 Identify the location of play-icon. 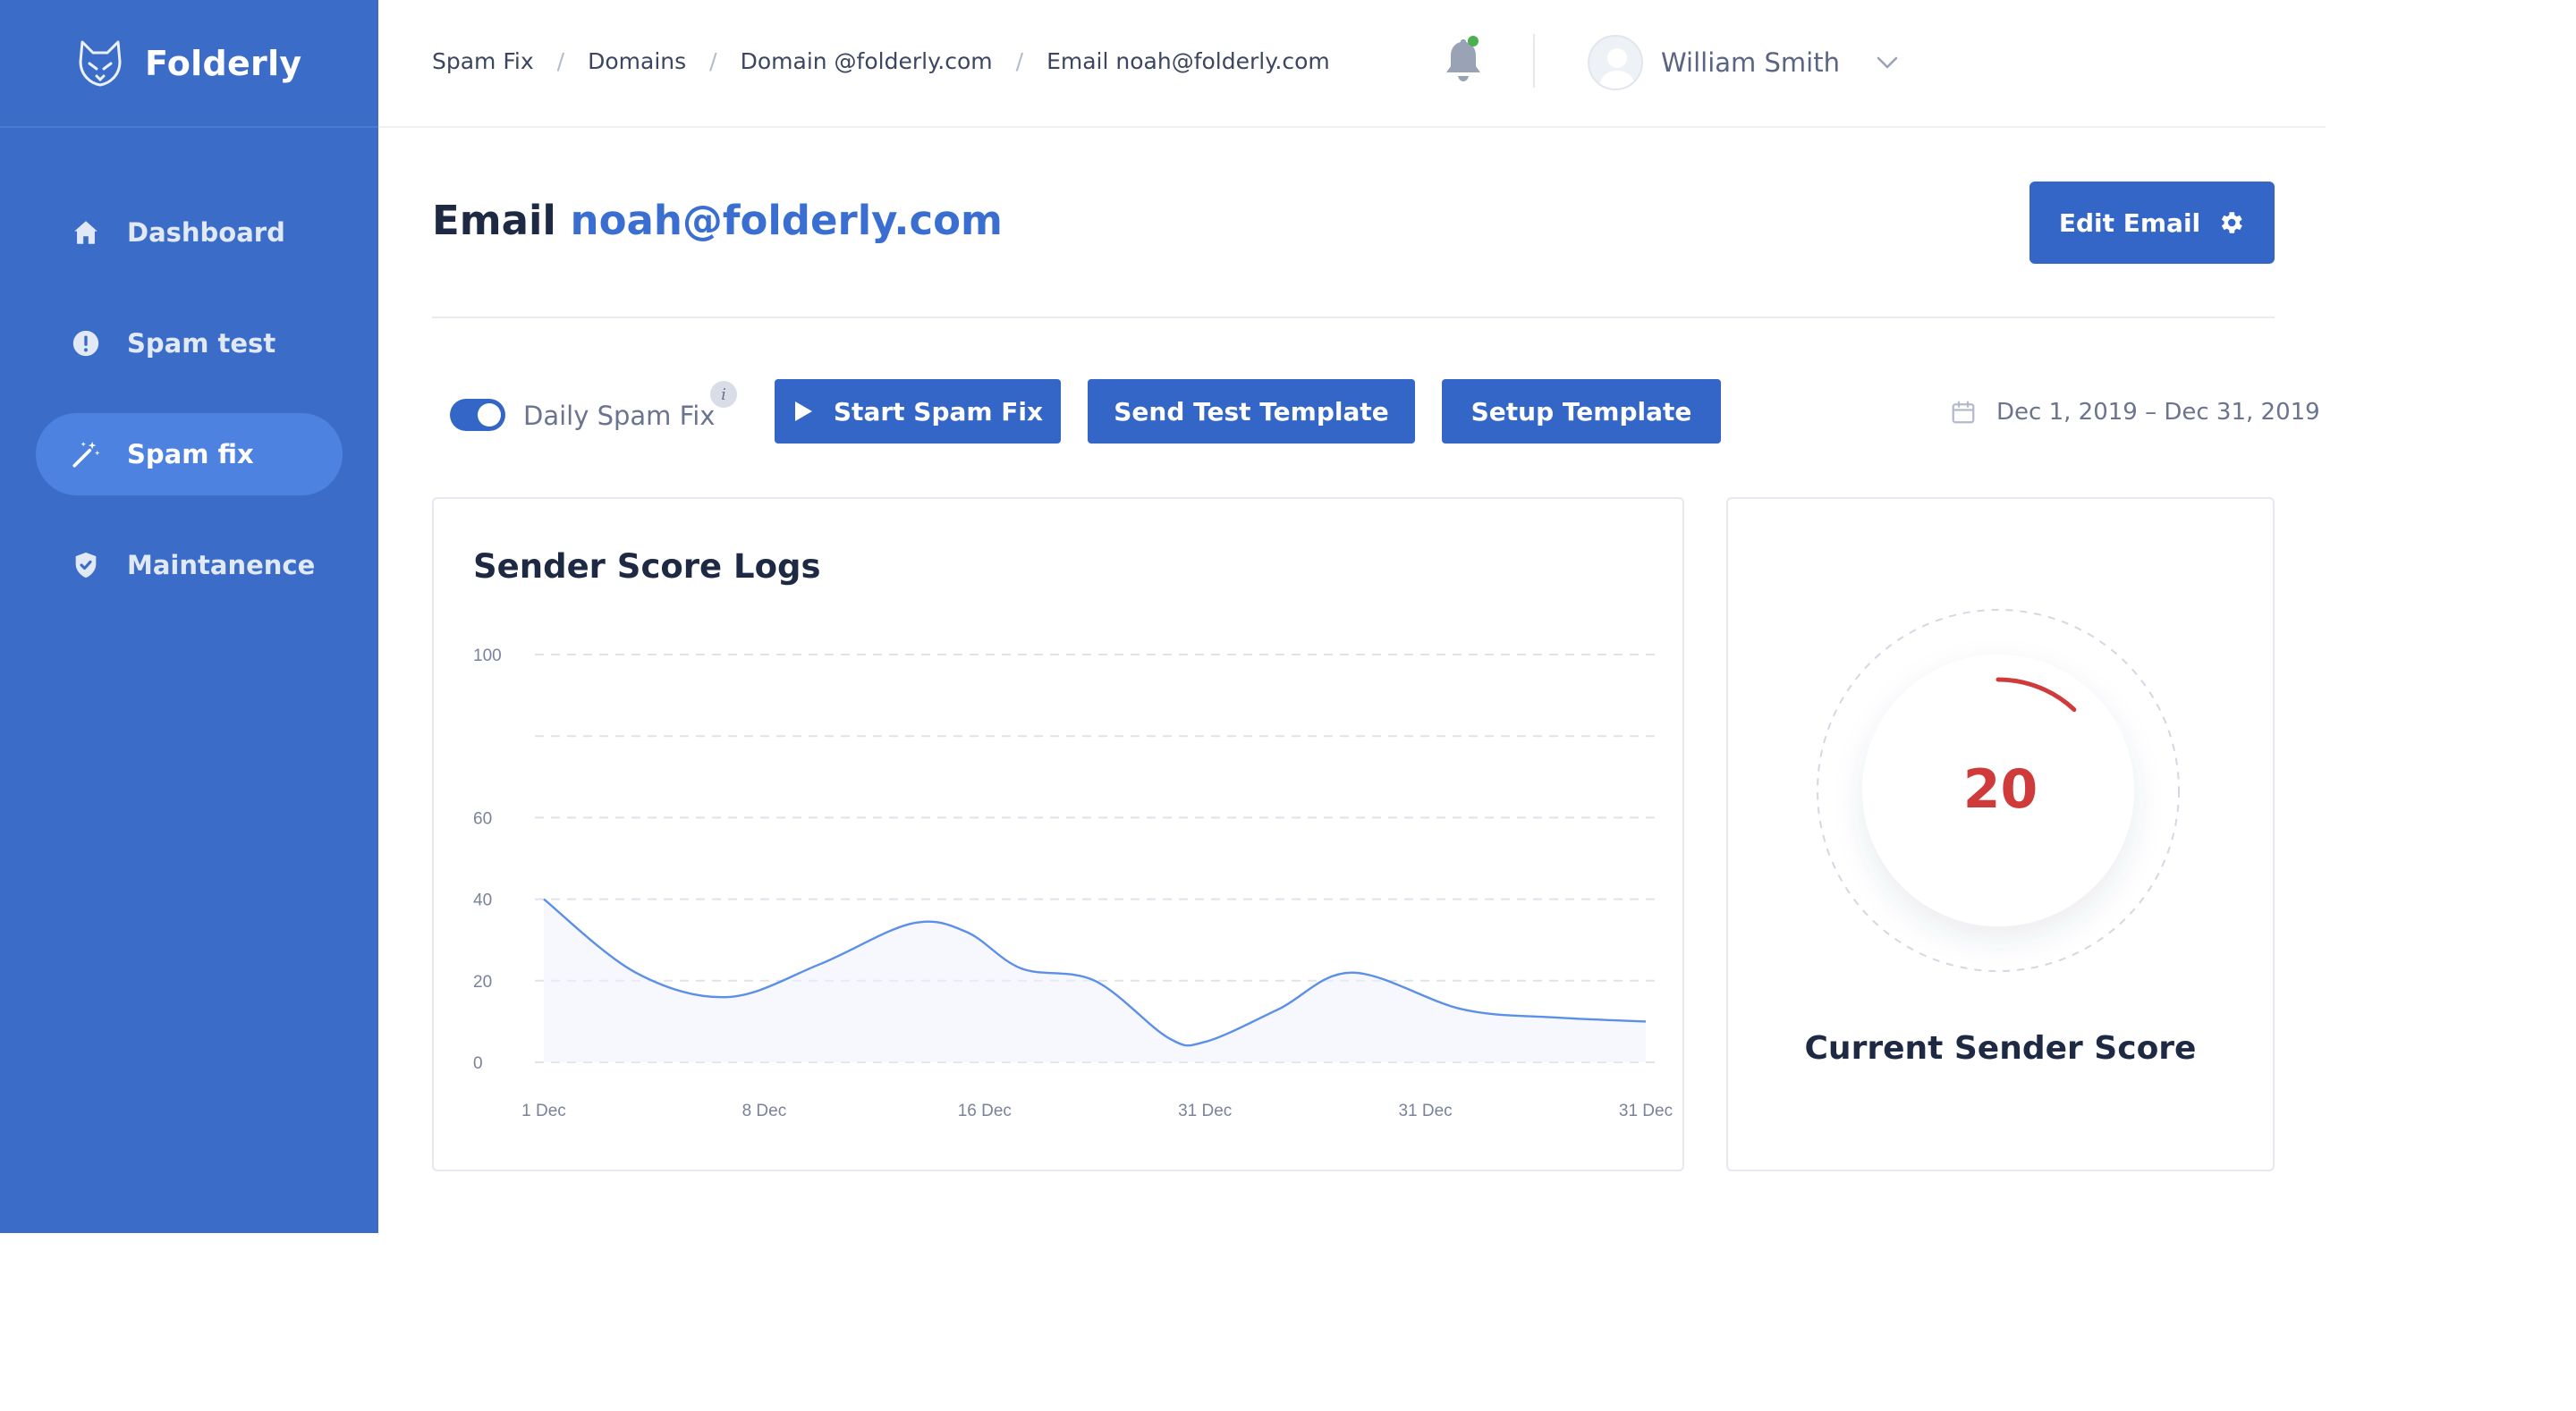
(803, 411).